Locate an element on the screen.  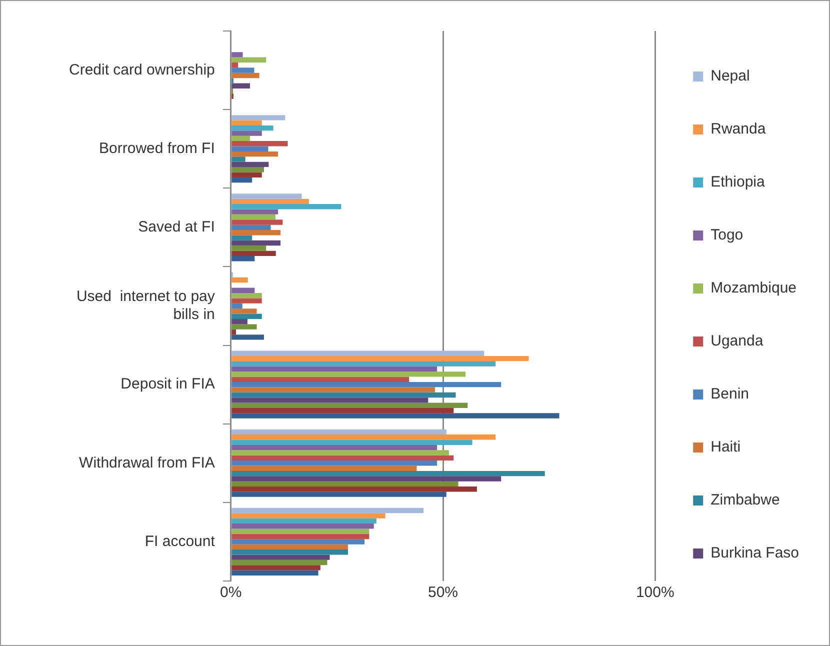
y-tick-label: Used internet to pay bills in is located at coordinates (146, 306).